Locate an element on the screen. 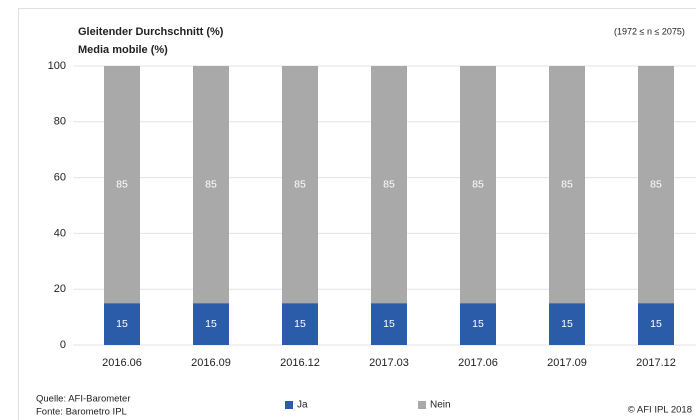 The width and height of the screenshot is (696, 420). chart-title: Gleitender Durchschnitt (%) is located at coordinates (151, 32).